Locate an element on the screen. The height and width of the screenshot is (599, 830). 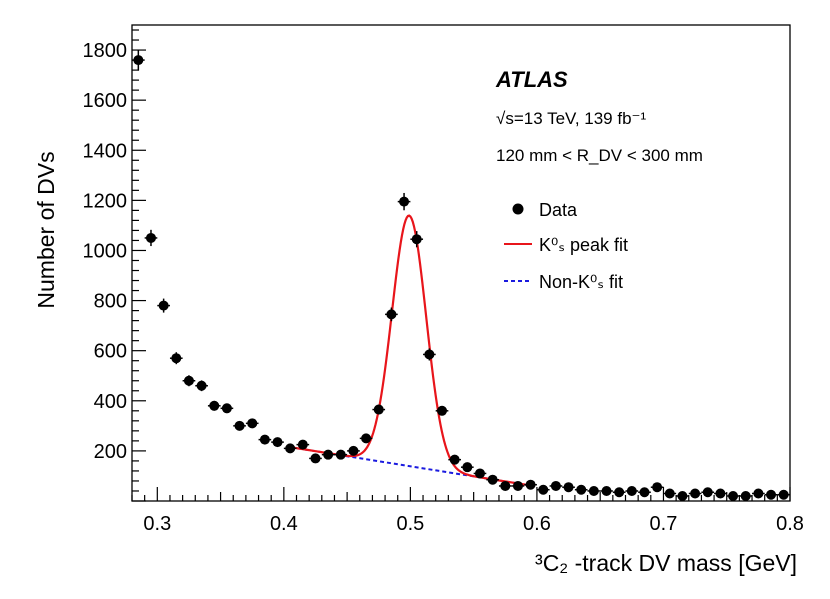
y-tick-label: 400 is located at coordinates (110, 402).